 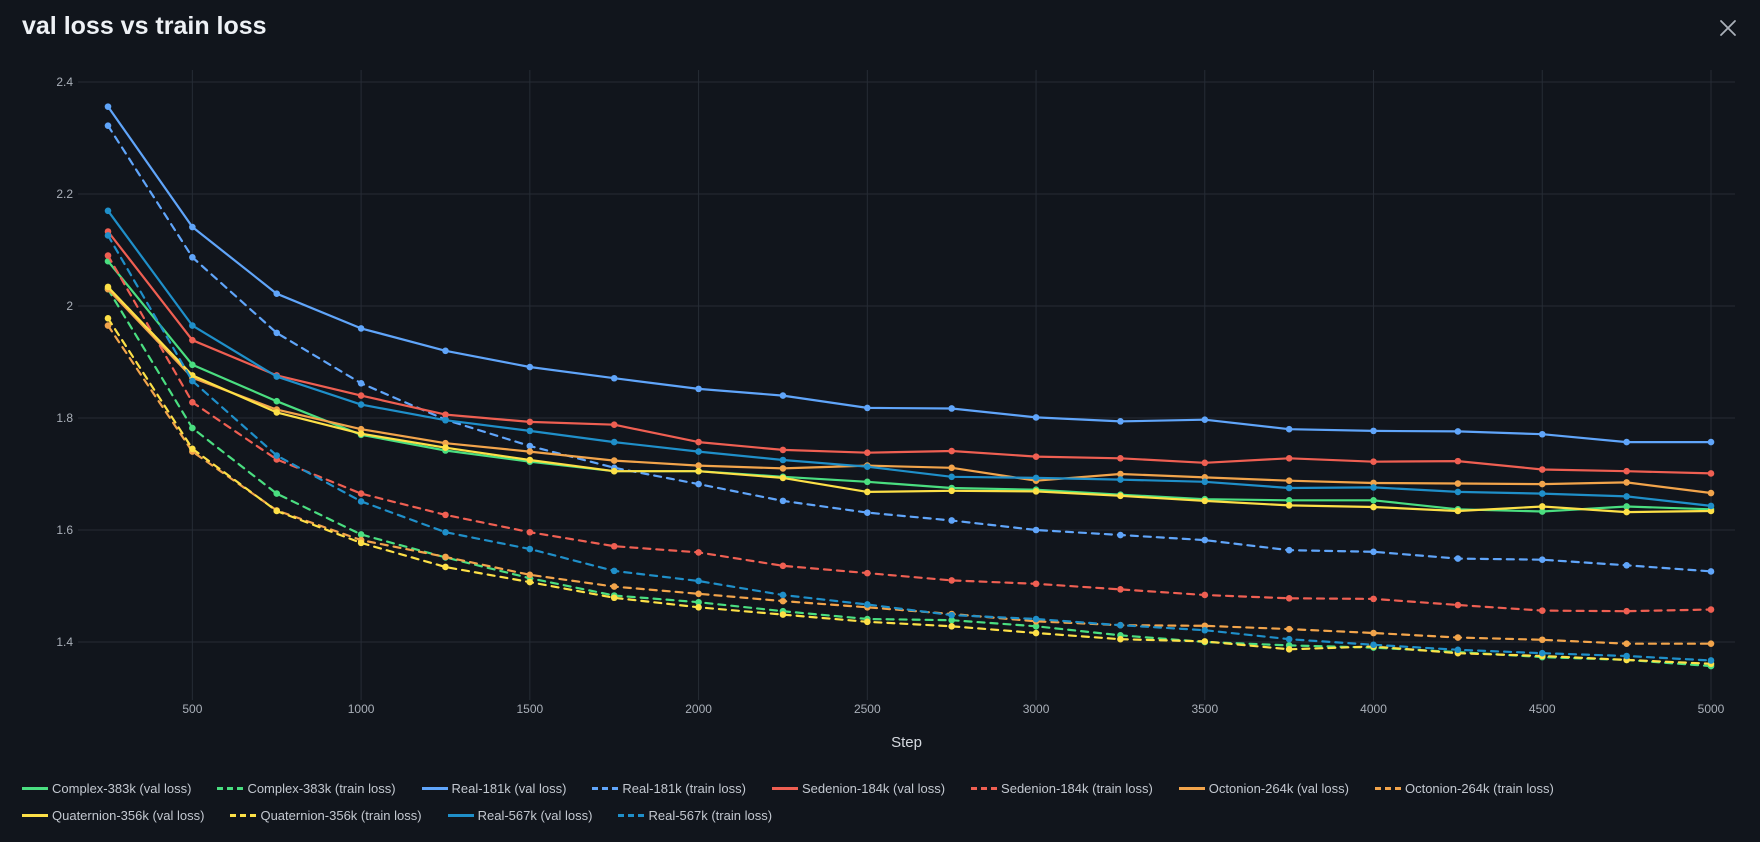 What do you see at coordinates (306, 788) in the screenshot?
I see `legend-item: Complex-383k (train loss)` at bounding box center [306, 788].